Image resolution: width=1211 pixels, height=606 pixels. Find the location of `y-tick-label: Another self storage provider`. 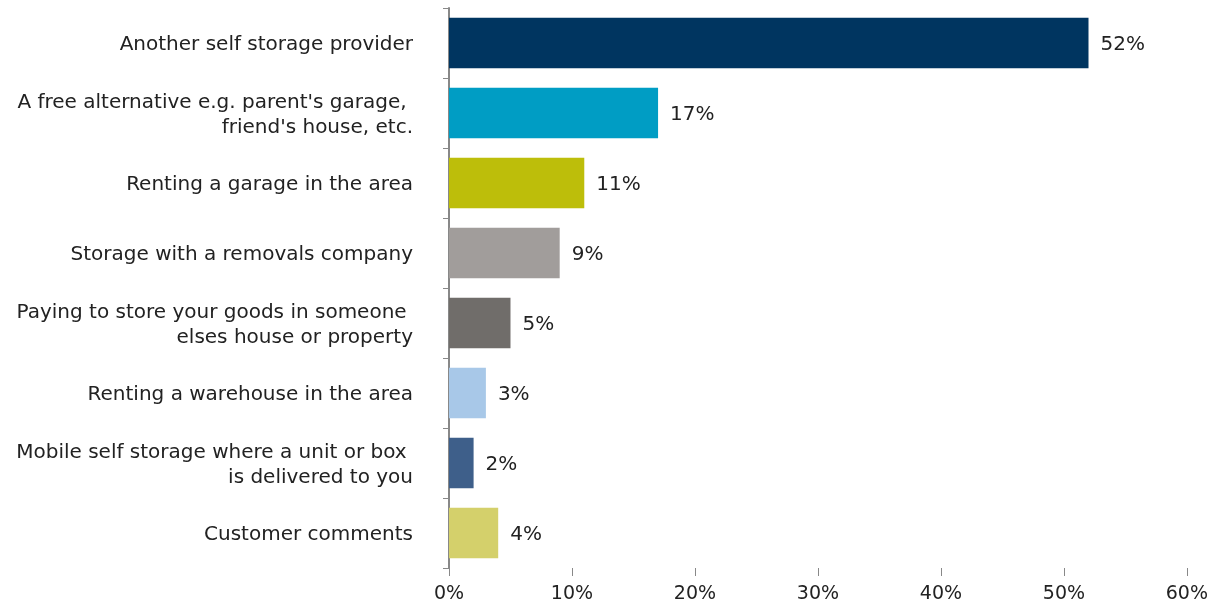

y-tick-label: Another self storage provider is located at coordinates (266, 43).